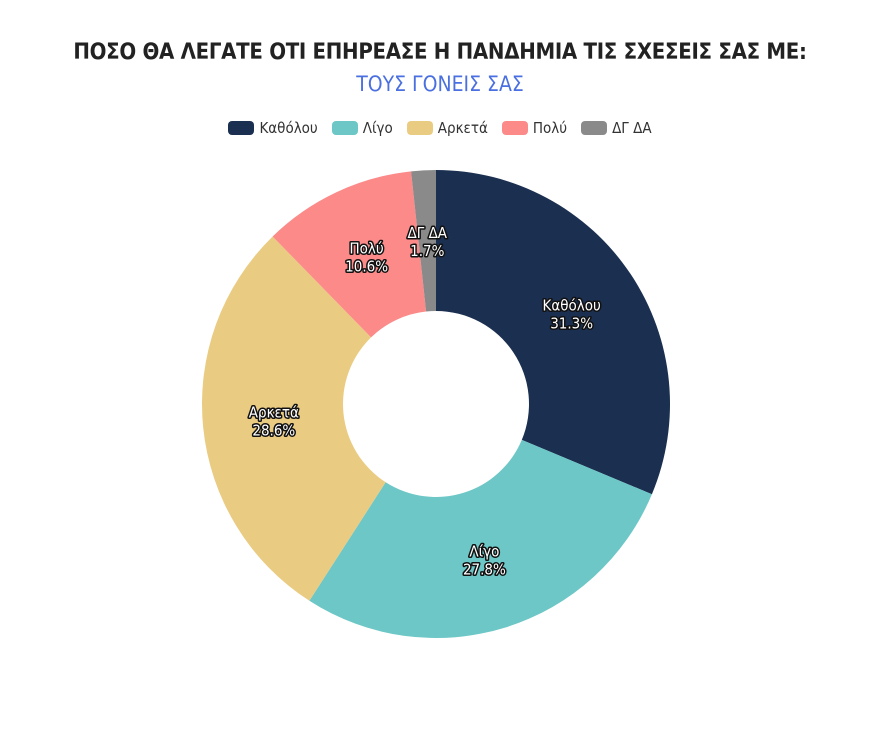 This screenshot has height=736, width=880. I want to click on legend-item: Πολύ, so click(534, 128).